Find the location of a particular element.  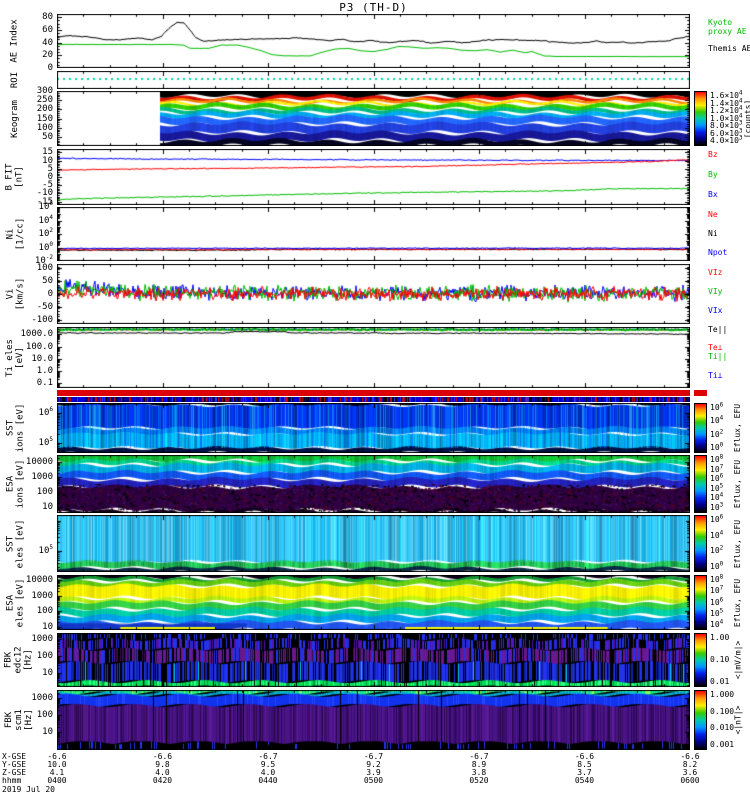

colorbar-fbk1 is located at coordinates (700, 660).